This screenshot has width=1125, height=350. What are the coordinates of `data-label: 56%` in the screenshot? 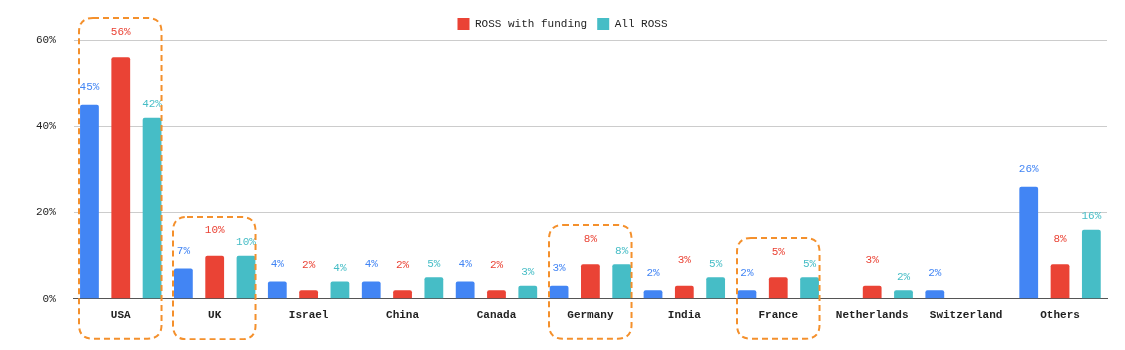 It's located at (121, 31).